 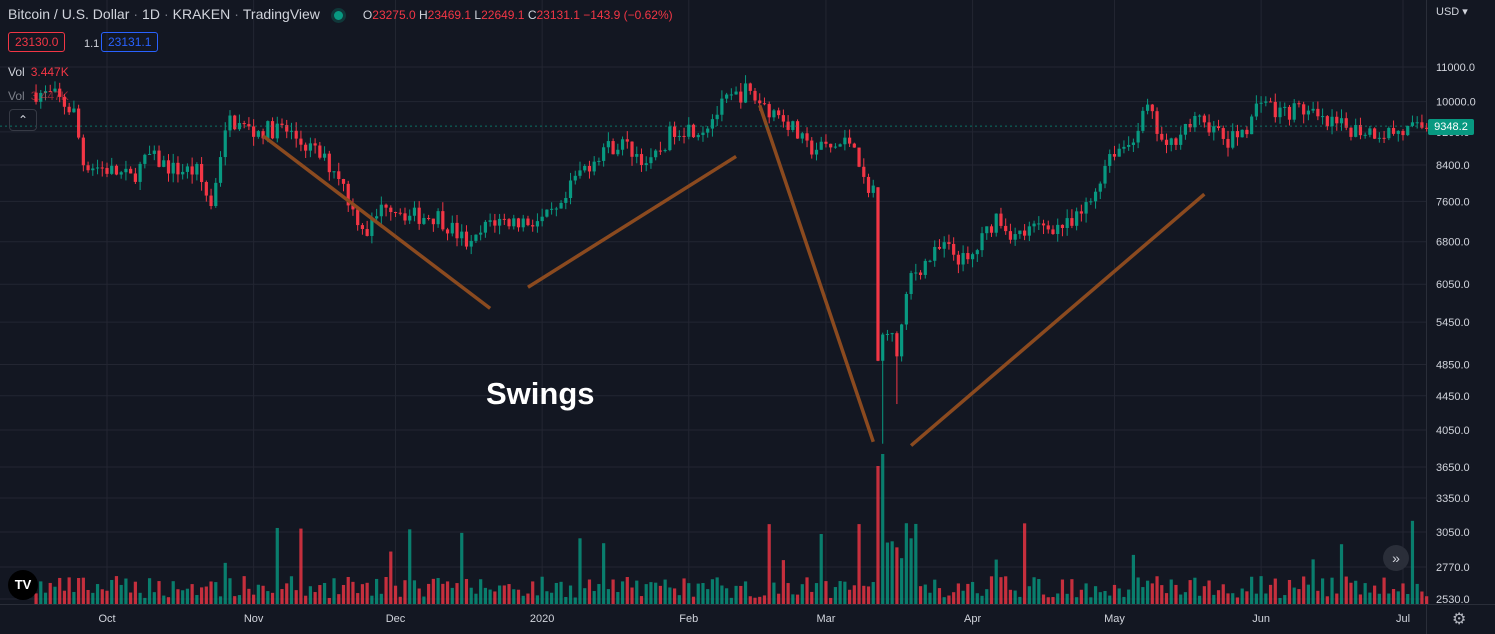 I want to click on exchange: KRAKEN, so click(x=201, y=14).